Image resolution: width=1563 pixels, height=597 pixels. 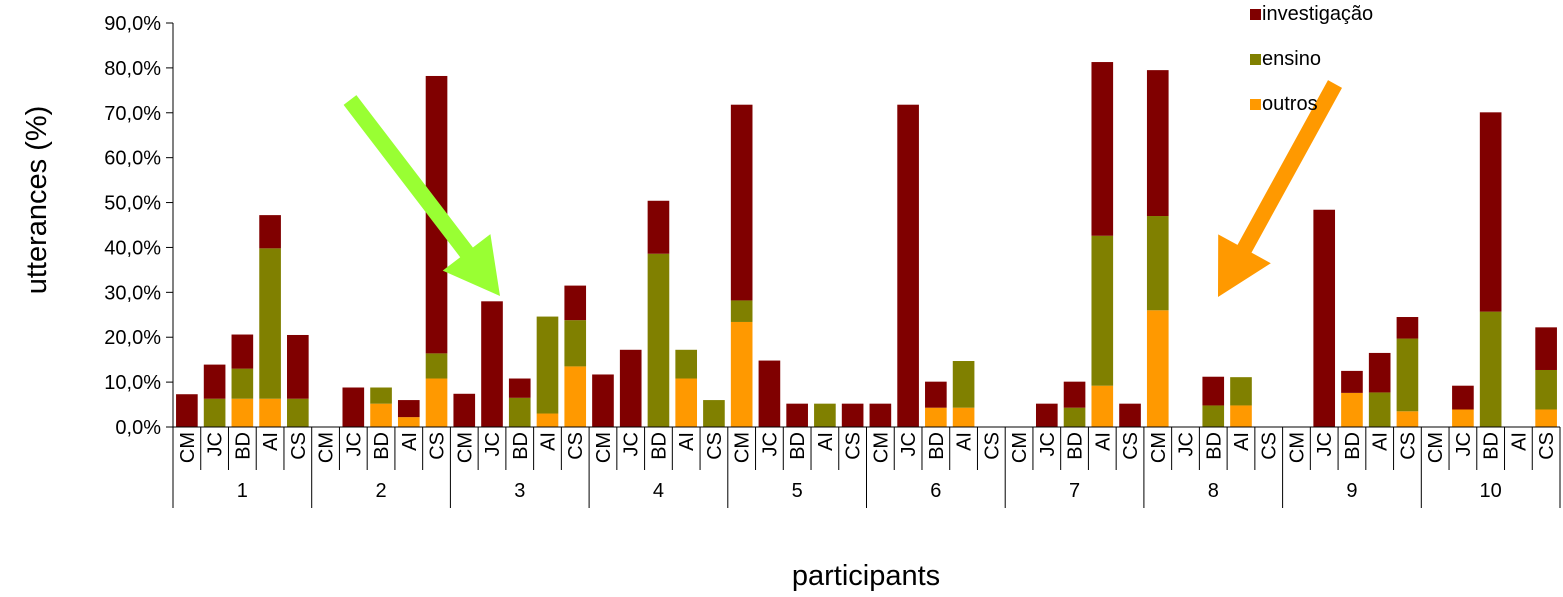 What do you see at coordinates (1291, 59) in the screenshot?
I see `legend-label: ensino` at bounding box center [1291, 59].